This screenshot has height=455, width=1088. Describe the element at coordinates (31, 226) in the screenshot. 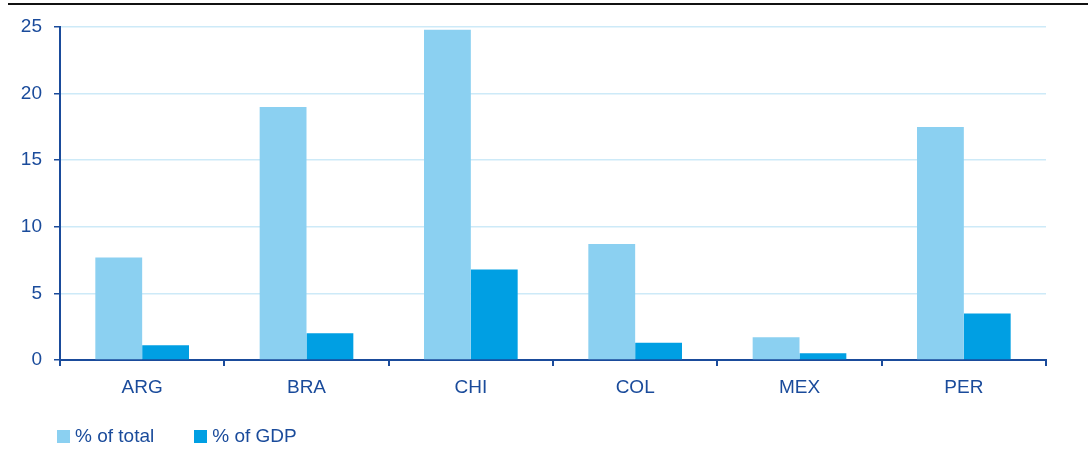

I see `y-tick-label: 10` at that location.